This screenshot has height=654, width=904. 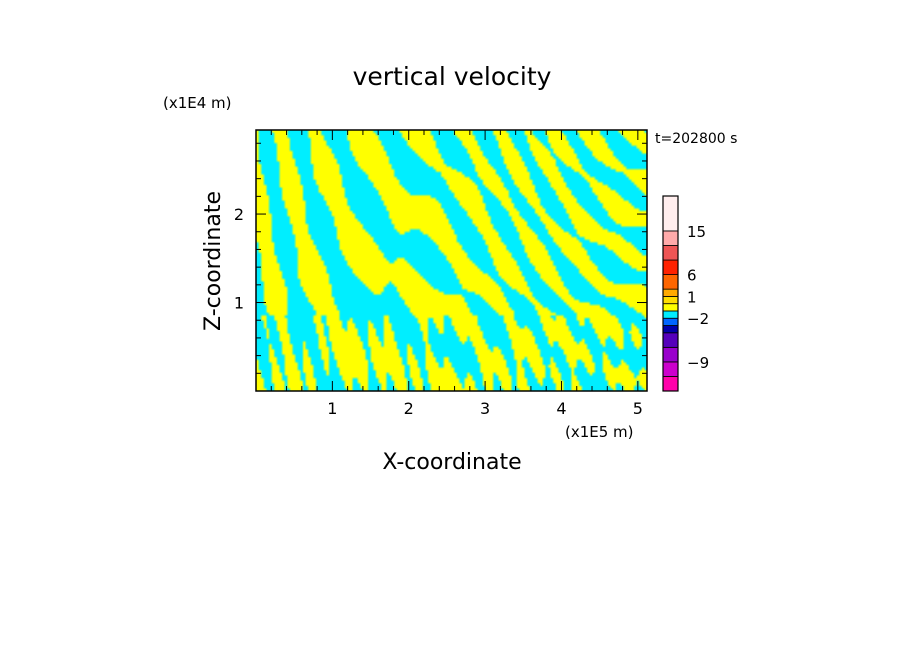 I want to click on colorbar-label: −9, so click(x=698, y=363).